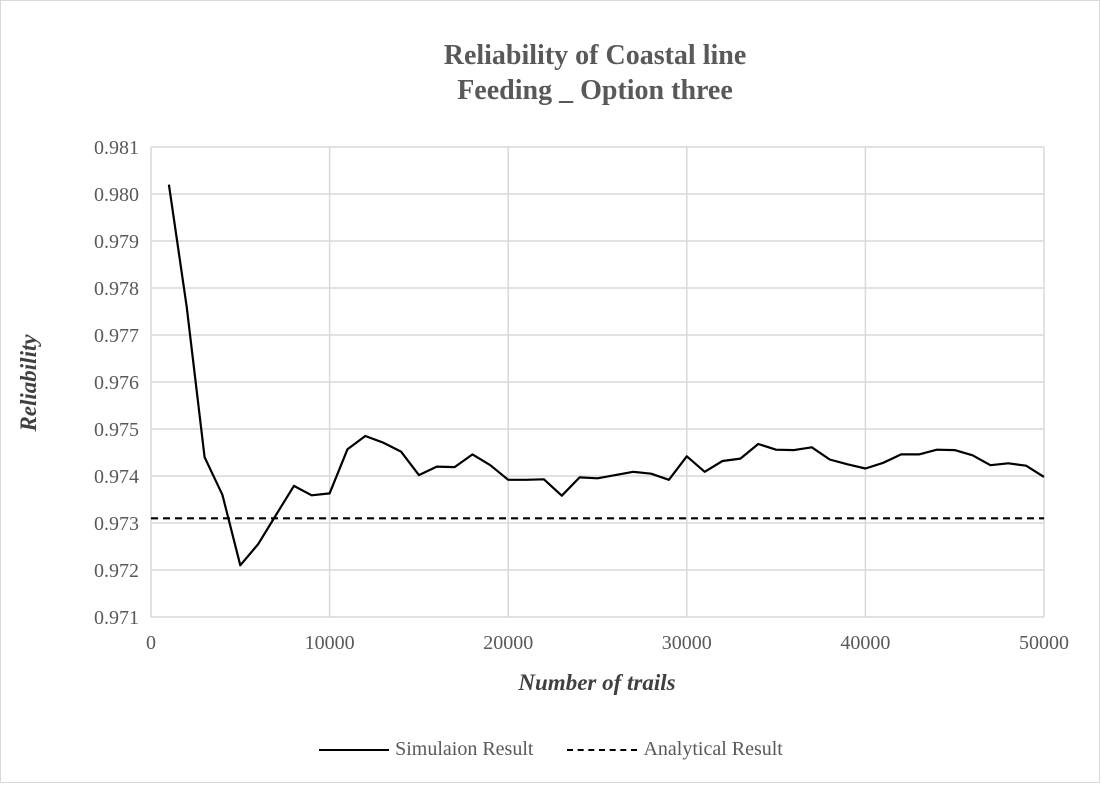  I want to click on y-tick-label: 0.975, so click(116, 430).